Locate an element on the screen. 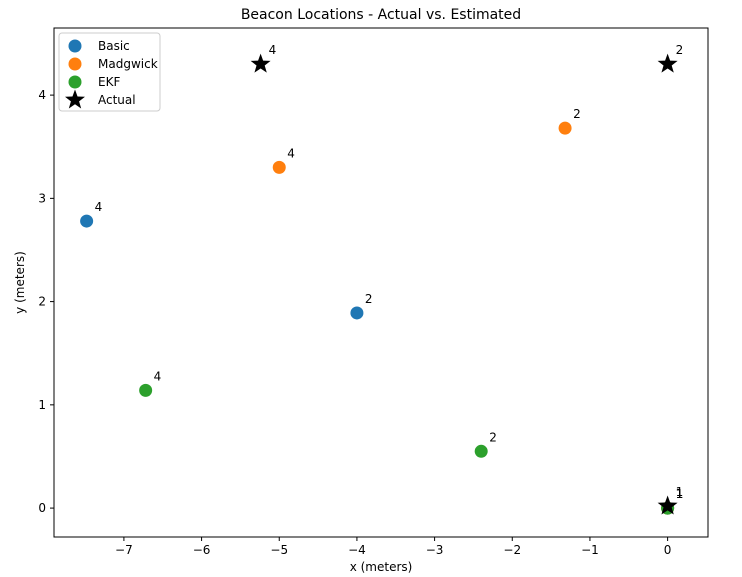 This screenshot has width=742, height=577. madgwick-point-label: 1 is located at coordinates (680, 494).